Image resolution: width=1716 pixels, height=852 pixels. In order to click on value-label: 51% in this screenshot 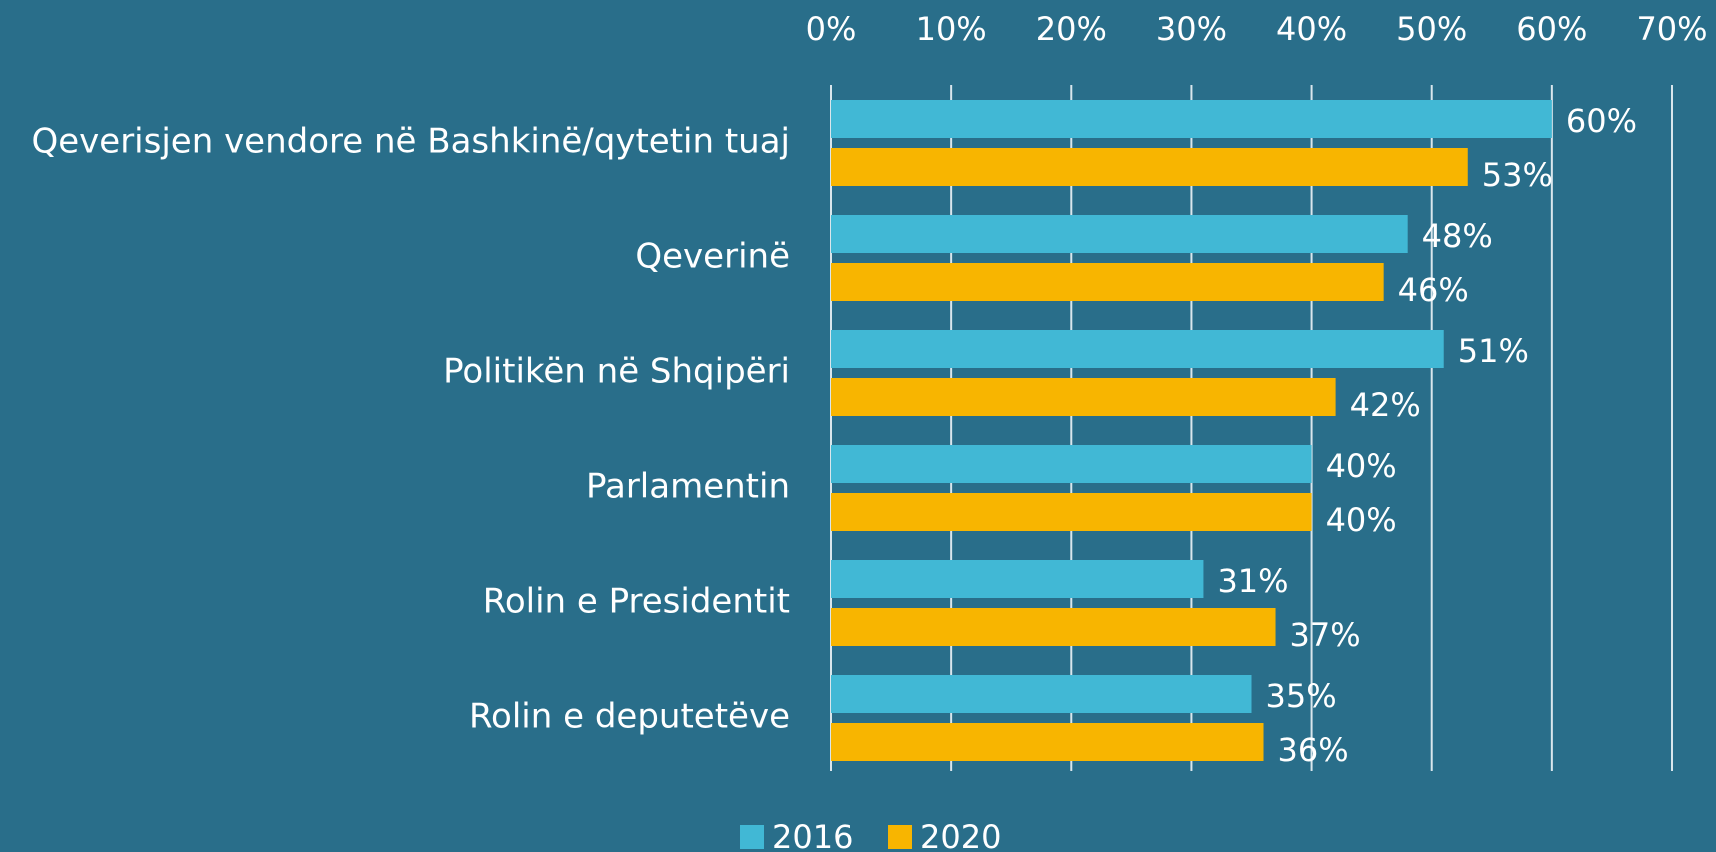, I will do `click(1493, 351)`.